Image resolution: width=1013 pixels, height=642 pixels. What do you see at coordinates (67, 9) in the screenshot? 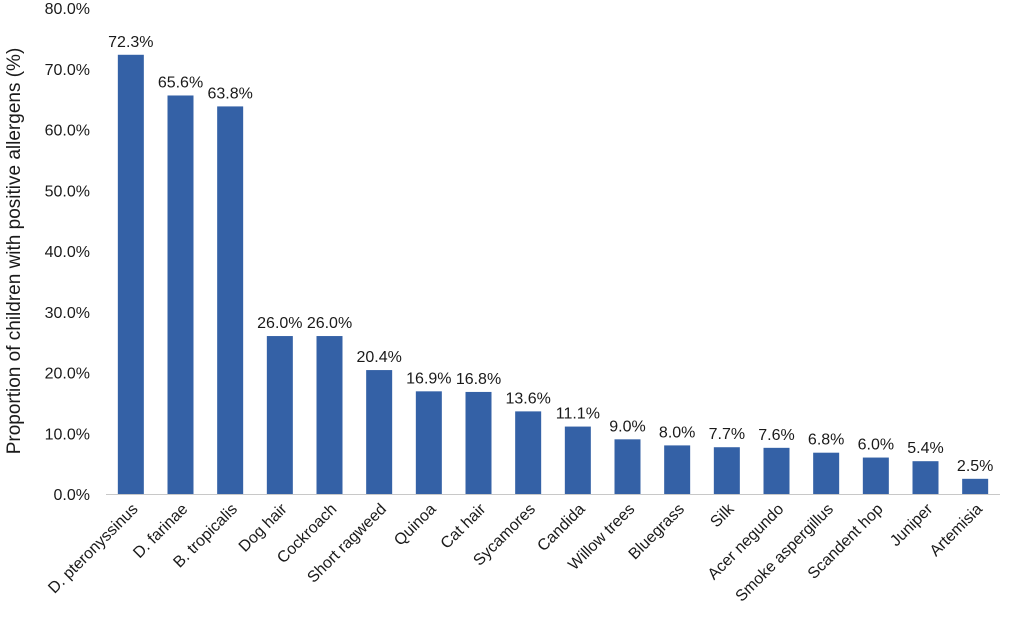
I see `y-tick-label: 80.0%` at bounding box center [67, 9].